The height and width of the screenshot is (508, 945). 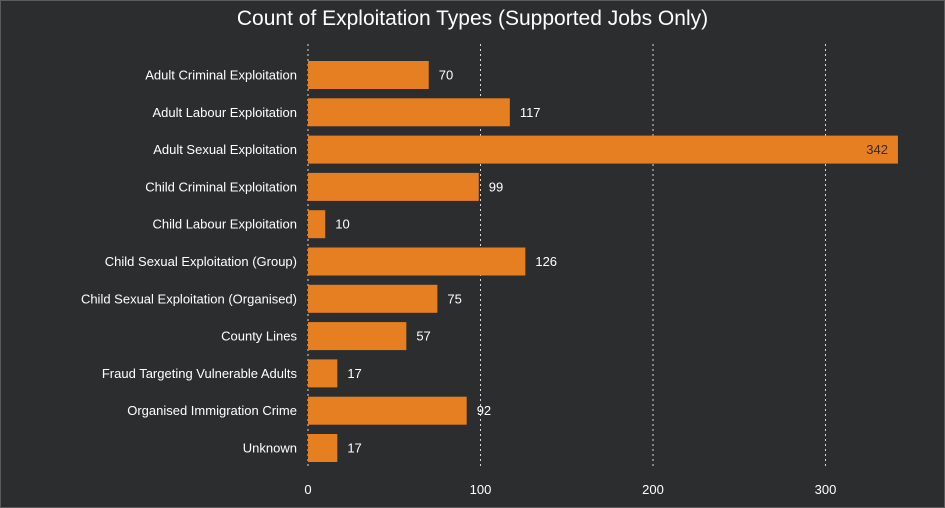 What do you see at coordinates (225, 149) in the screenshot?
I see `category-label: Adult Sexual Exploitation` at bounding box center [225, 149].